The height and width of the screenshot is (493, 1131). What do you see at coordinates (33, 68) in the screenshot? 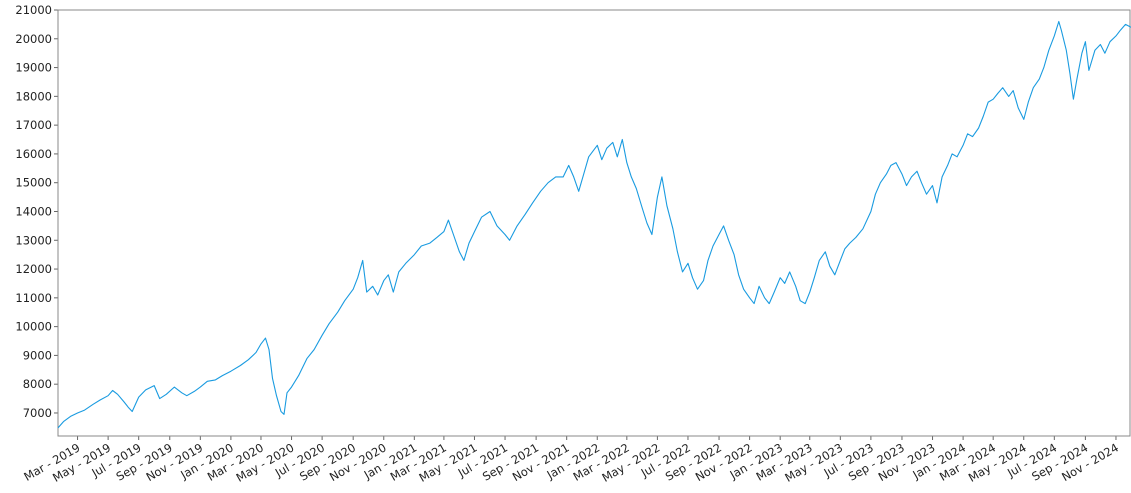
I see `y-tick-label: 19000` at bounding box center [33, 68].